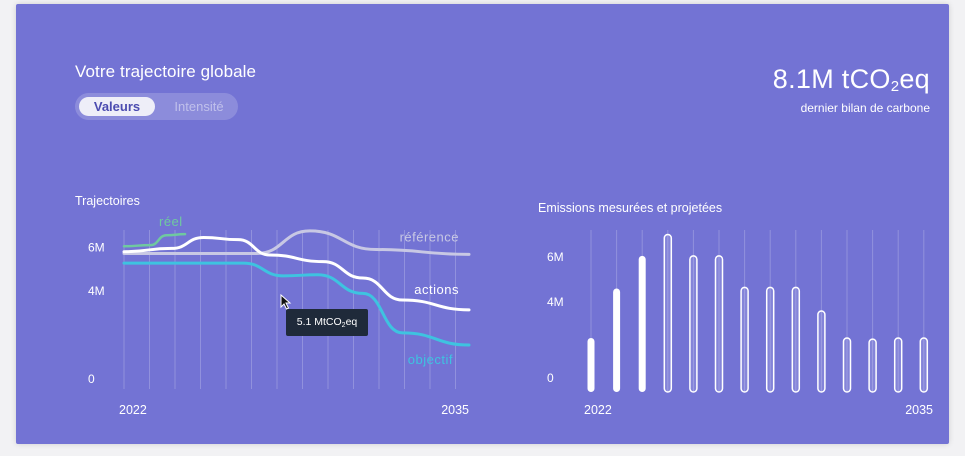 The width and height of the screenshot is (965, 456). Describe the element at coordinates (430, 359) in the screenshot. I see `series-label-objectif: objectif` at that location.